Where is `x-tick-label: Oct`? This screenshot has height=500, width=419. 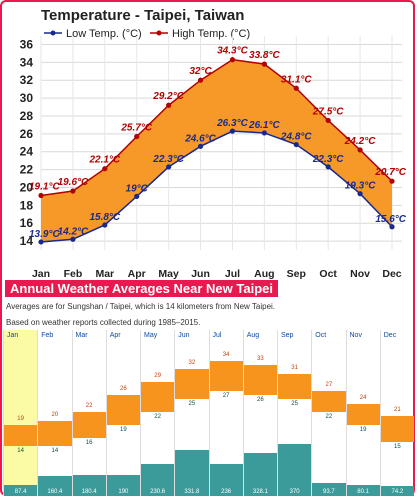 x-tick-label: Oct is located at coordinates (328, 274).